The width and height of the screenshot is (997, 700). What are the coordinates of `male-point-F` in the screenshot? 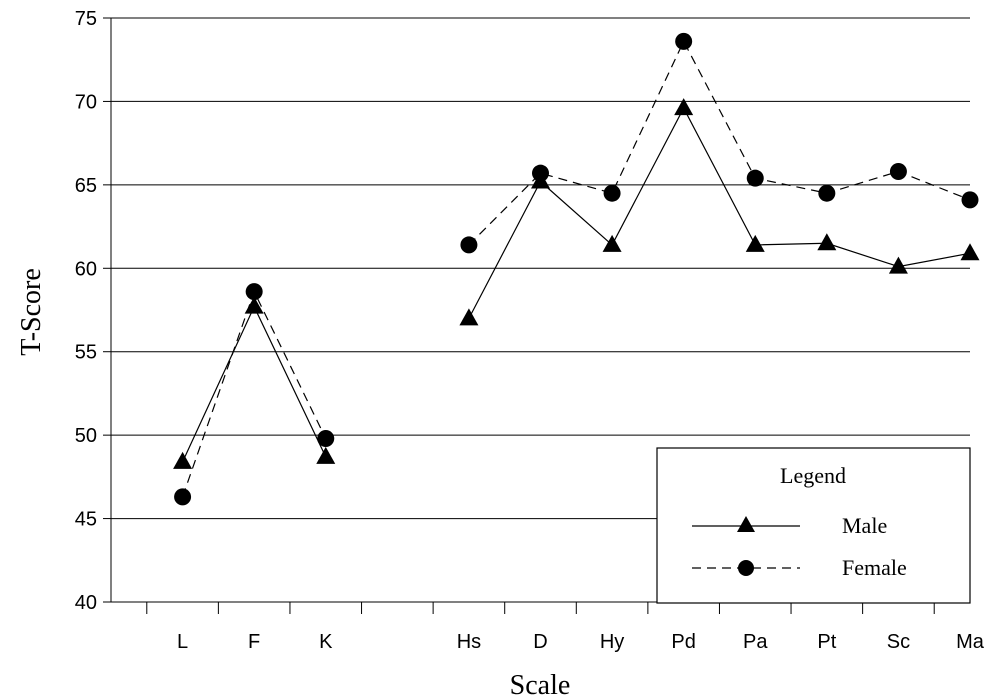 It's located at (254, 305).